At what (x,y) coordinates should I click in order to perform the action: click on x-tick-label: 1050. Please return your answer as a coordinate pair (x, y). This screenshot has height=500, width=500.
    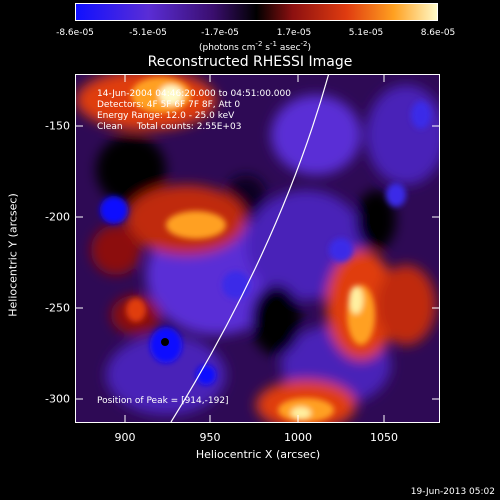
    Looking at the image, I should click on (384, 437).